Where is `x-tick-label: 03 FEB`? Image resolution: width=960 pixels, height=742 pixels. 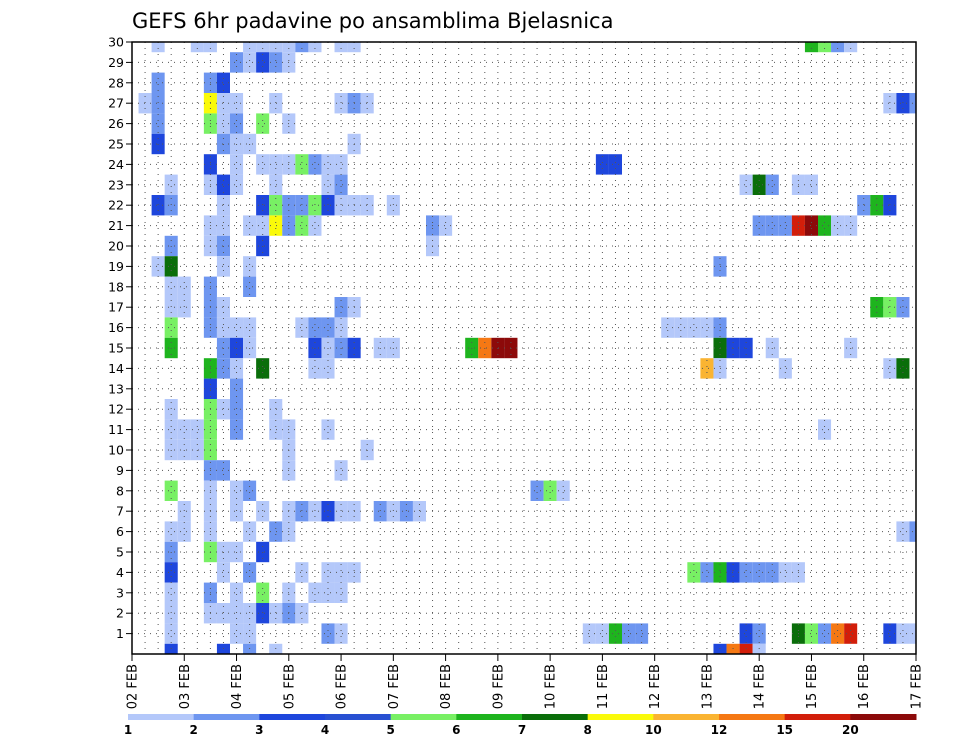
x-tick-label: 03 FEB is located at coordinates (185, 686).